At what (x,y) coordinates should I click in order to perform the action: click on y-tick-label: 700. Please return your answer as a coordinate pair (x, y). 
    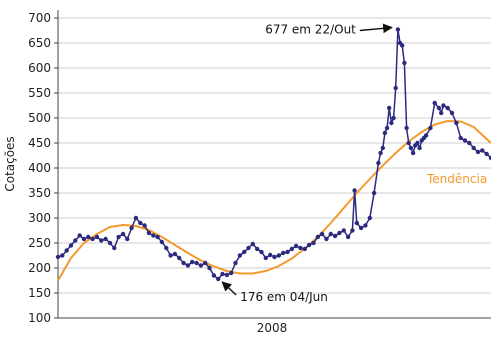
    Looking at the image, I should click on (39, 18).